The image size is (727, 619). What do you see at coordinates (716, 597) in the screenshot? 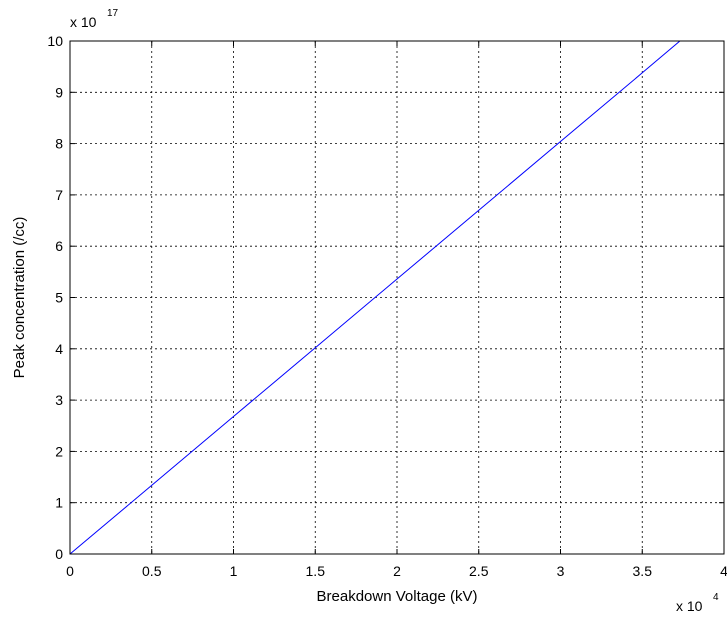
I see `x-axis-multiplier-exponent: 4` at bounding box center [716, 597].